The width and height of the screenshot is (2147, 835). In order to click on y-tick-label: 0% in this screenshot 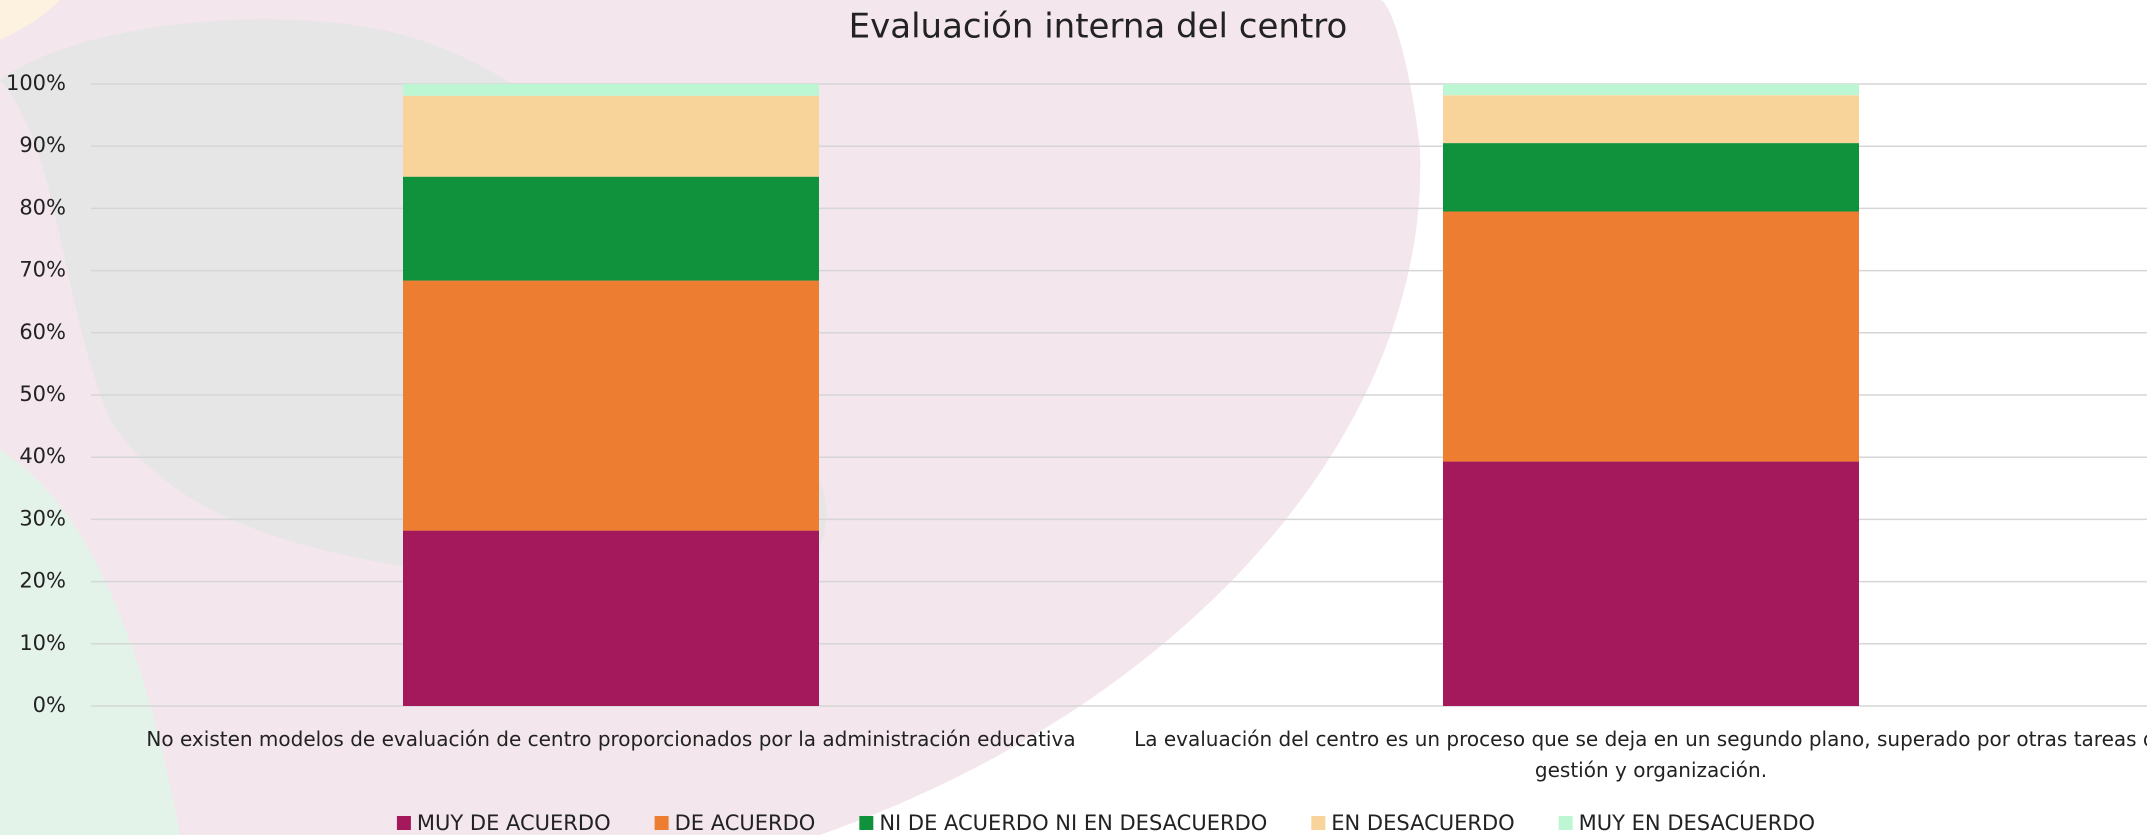, I will do `click(49, 705)`.